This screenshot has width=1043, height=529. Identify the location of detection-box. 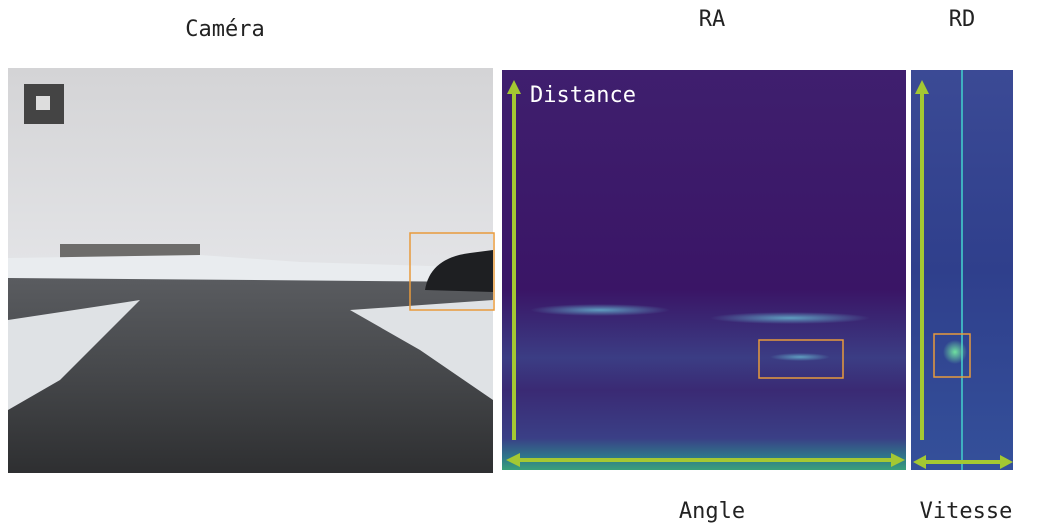
(452, 271).